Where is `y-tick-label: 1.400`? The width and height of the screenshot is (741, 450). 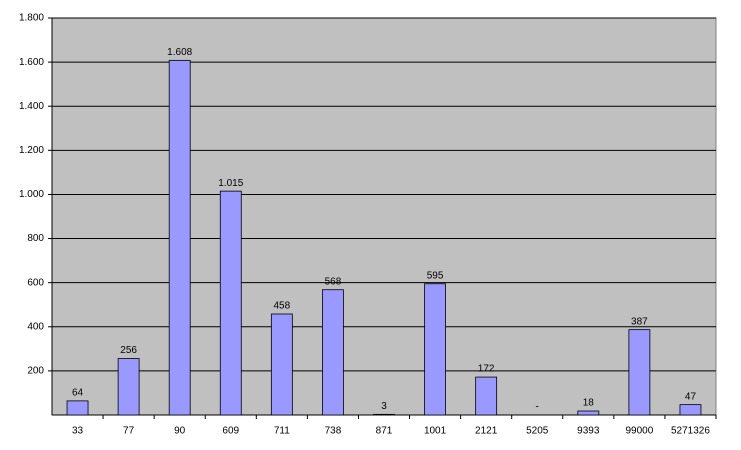 y-tick-label: 1.400 is located at coordinates (31, 106).